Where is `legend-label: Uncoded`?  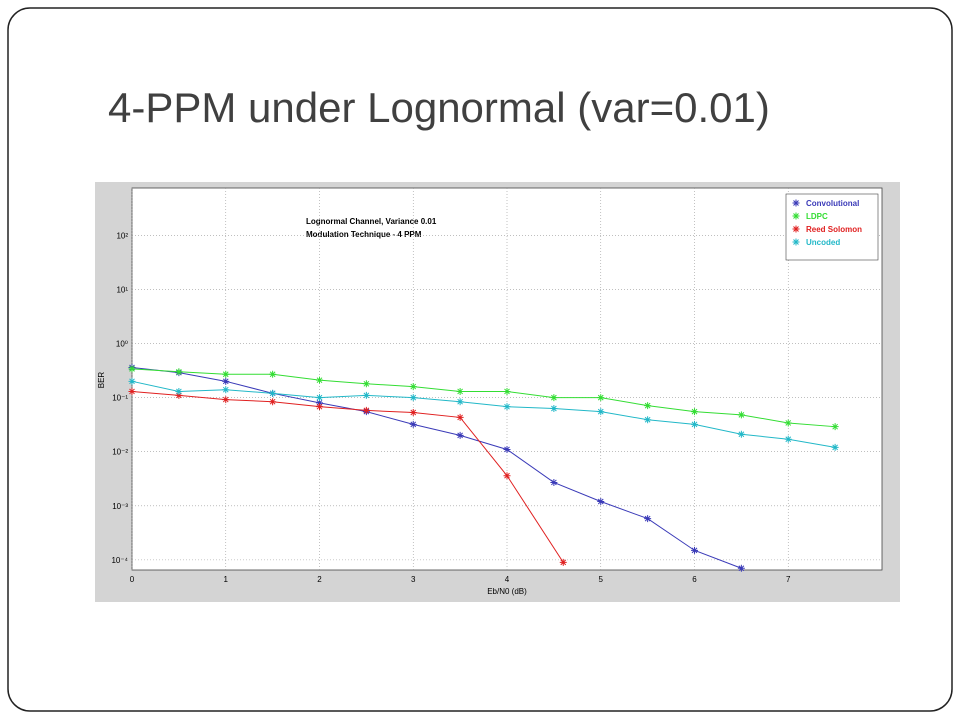
legend-label: Uncoded is located at coordinates (823, 242).